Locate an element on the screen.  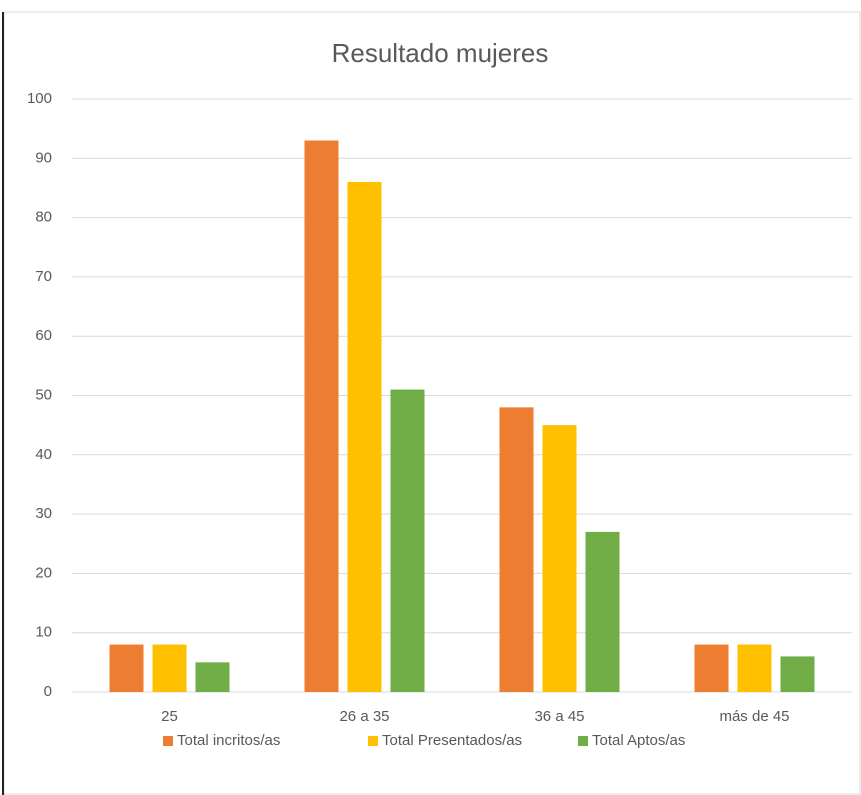
x-tick-label: más de 45 is located at coordinates (754, 716).